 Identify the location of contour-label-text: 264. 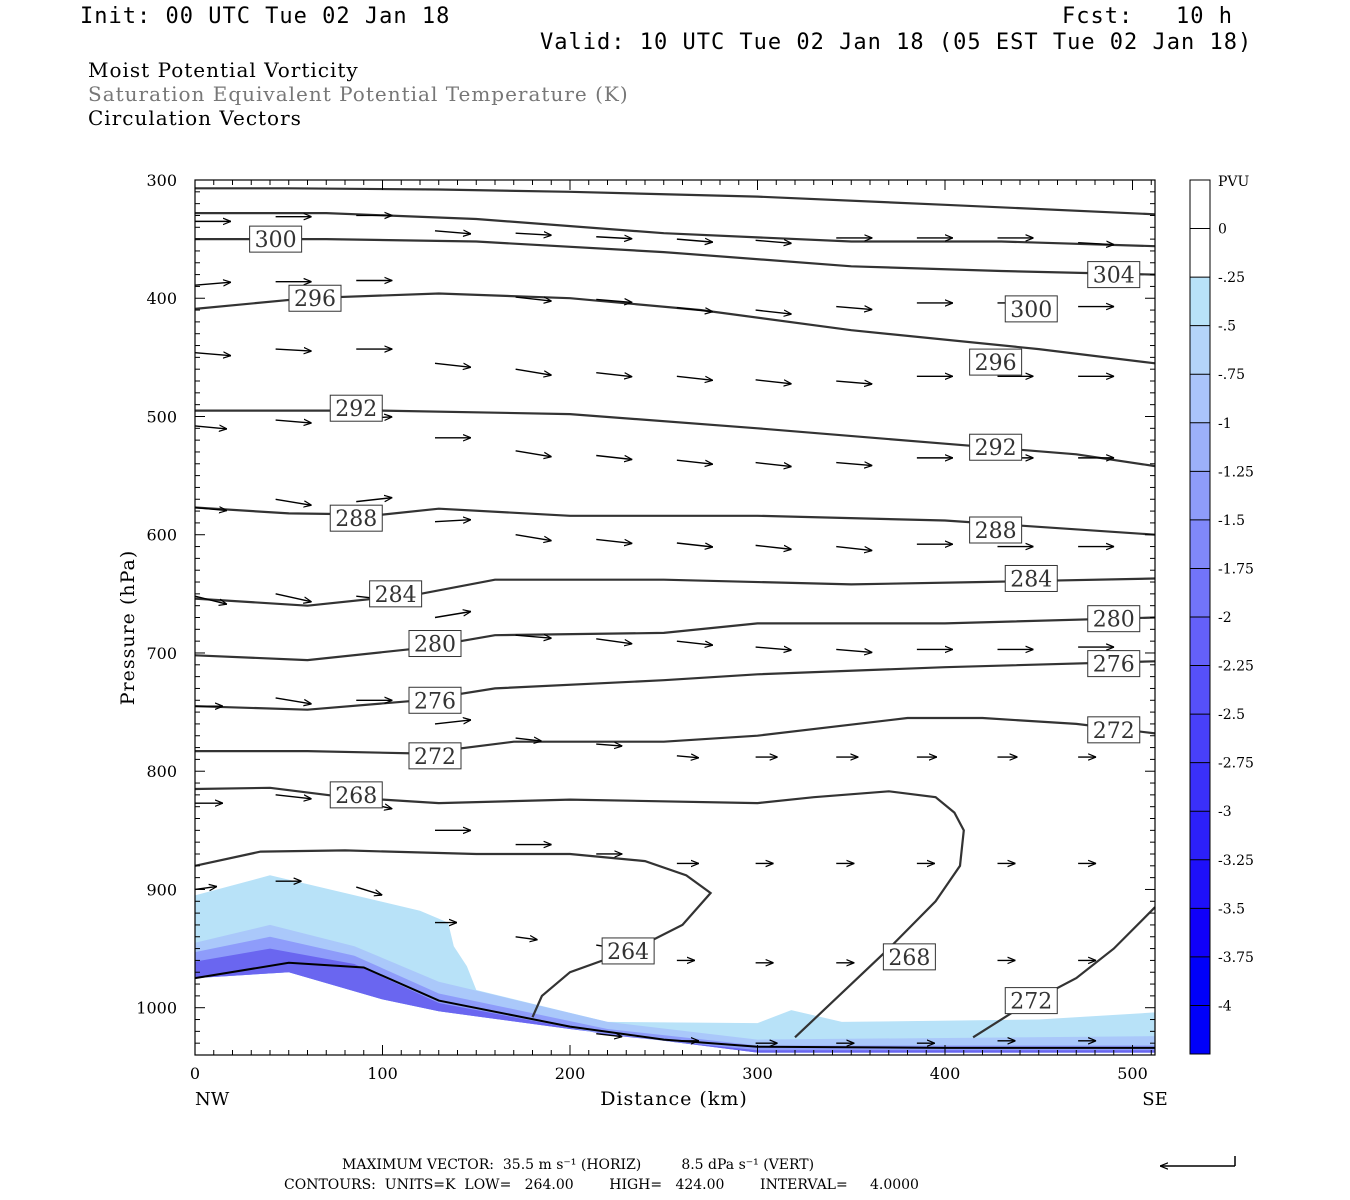
(628, 952).